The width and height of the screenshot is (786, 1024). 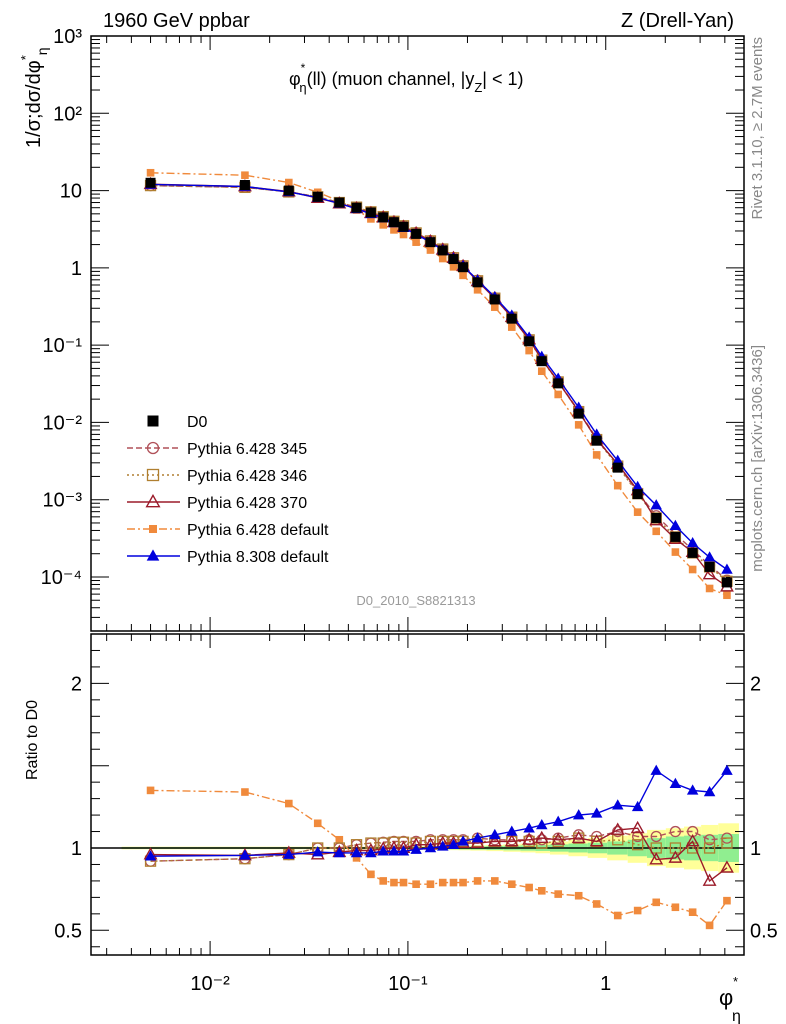 I want to click on header-left-label: 1960 GeV ppbar, so click(x=176, y=21).